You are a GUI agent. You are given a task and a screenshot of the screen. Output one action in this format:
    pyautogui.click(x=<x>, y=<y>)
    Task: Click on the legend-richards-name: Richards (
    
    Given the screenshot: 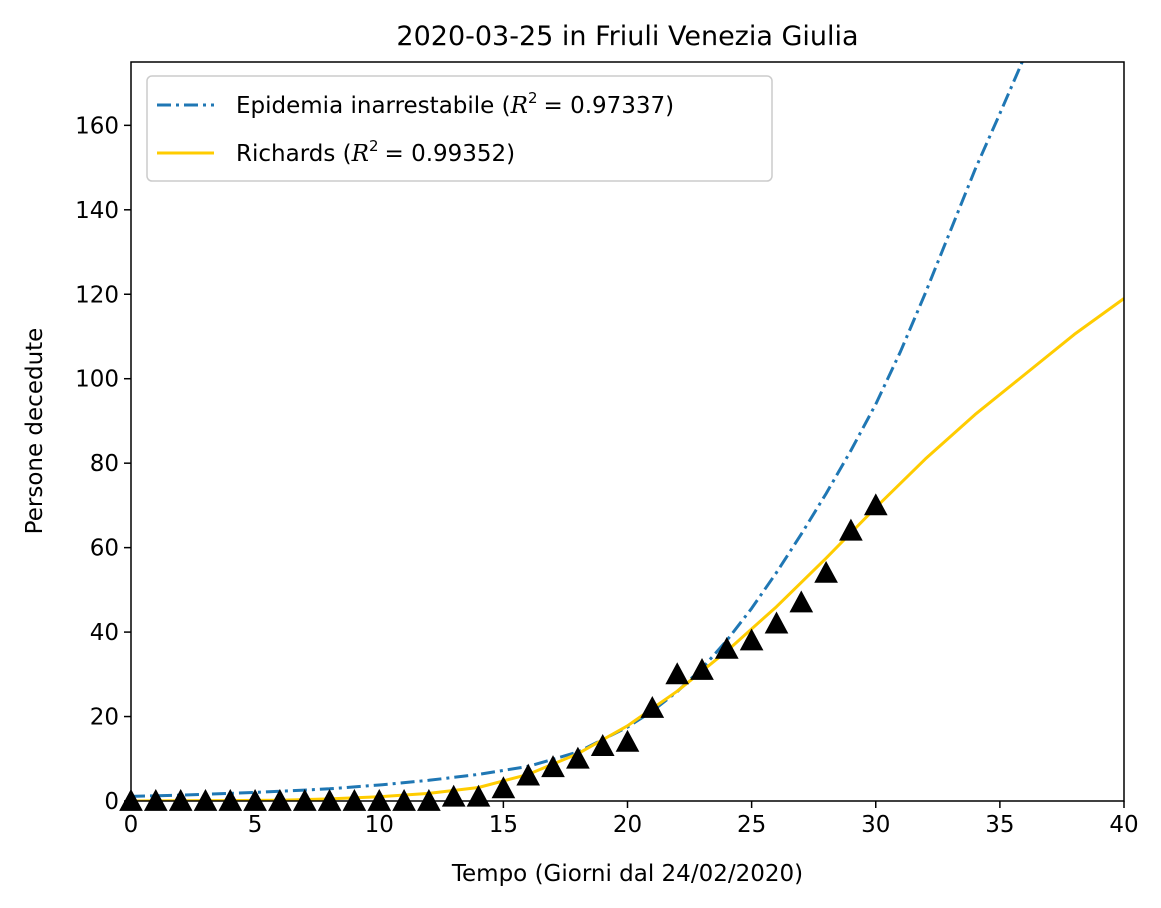 What is the action you would take?
    pyautogui.click(x=294, y=154)
    